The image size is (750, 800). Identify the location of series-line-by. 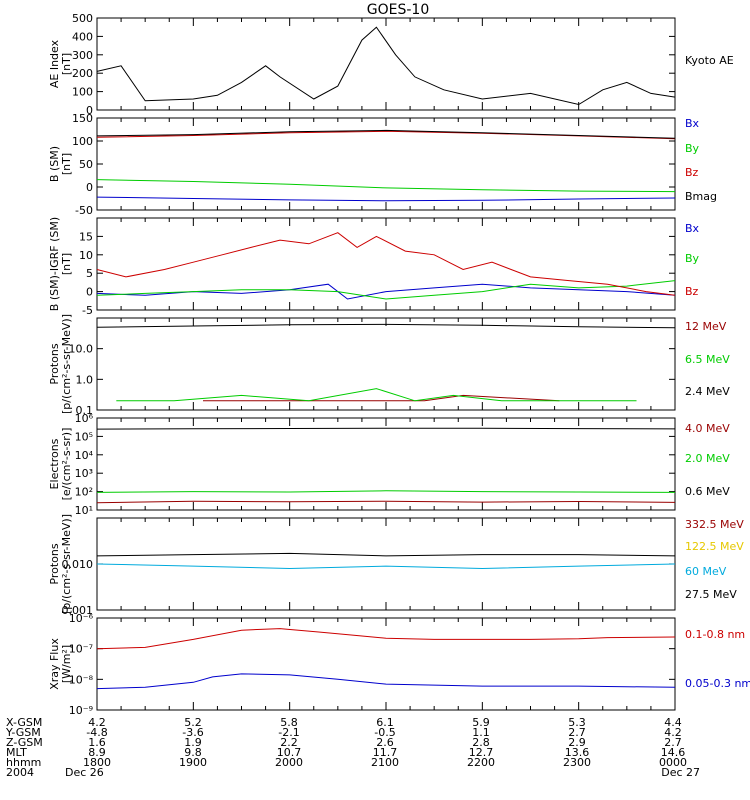
(386, 186).